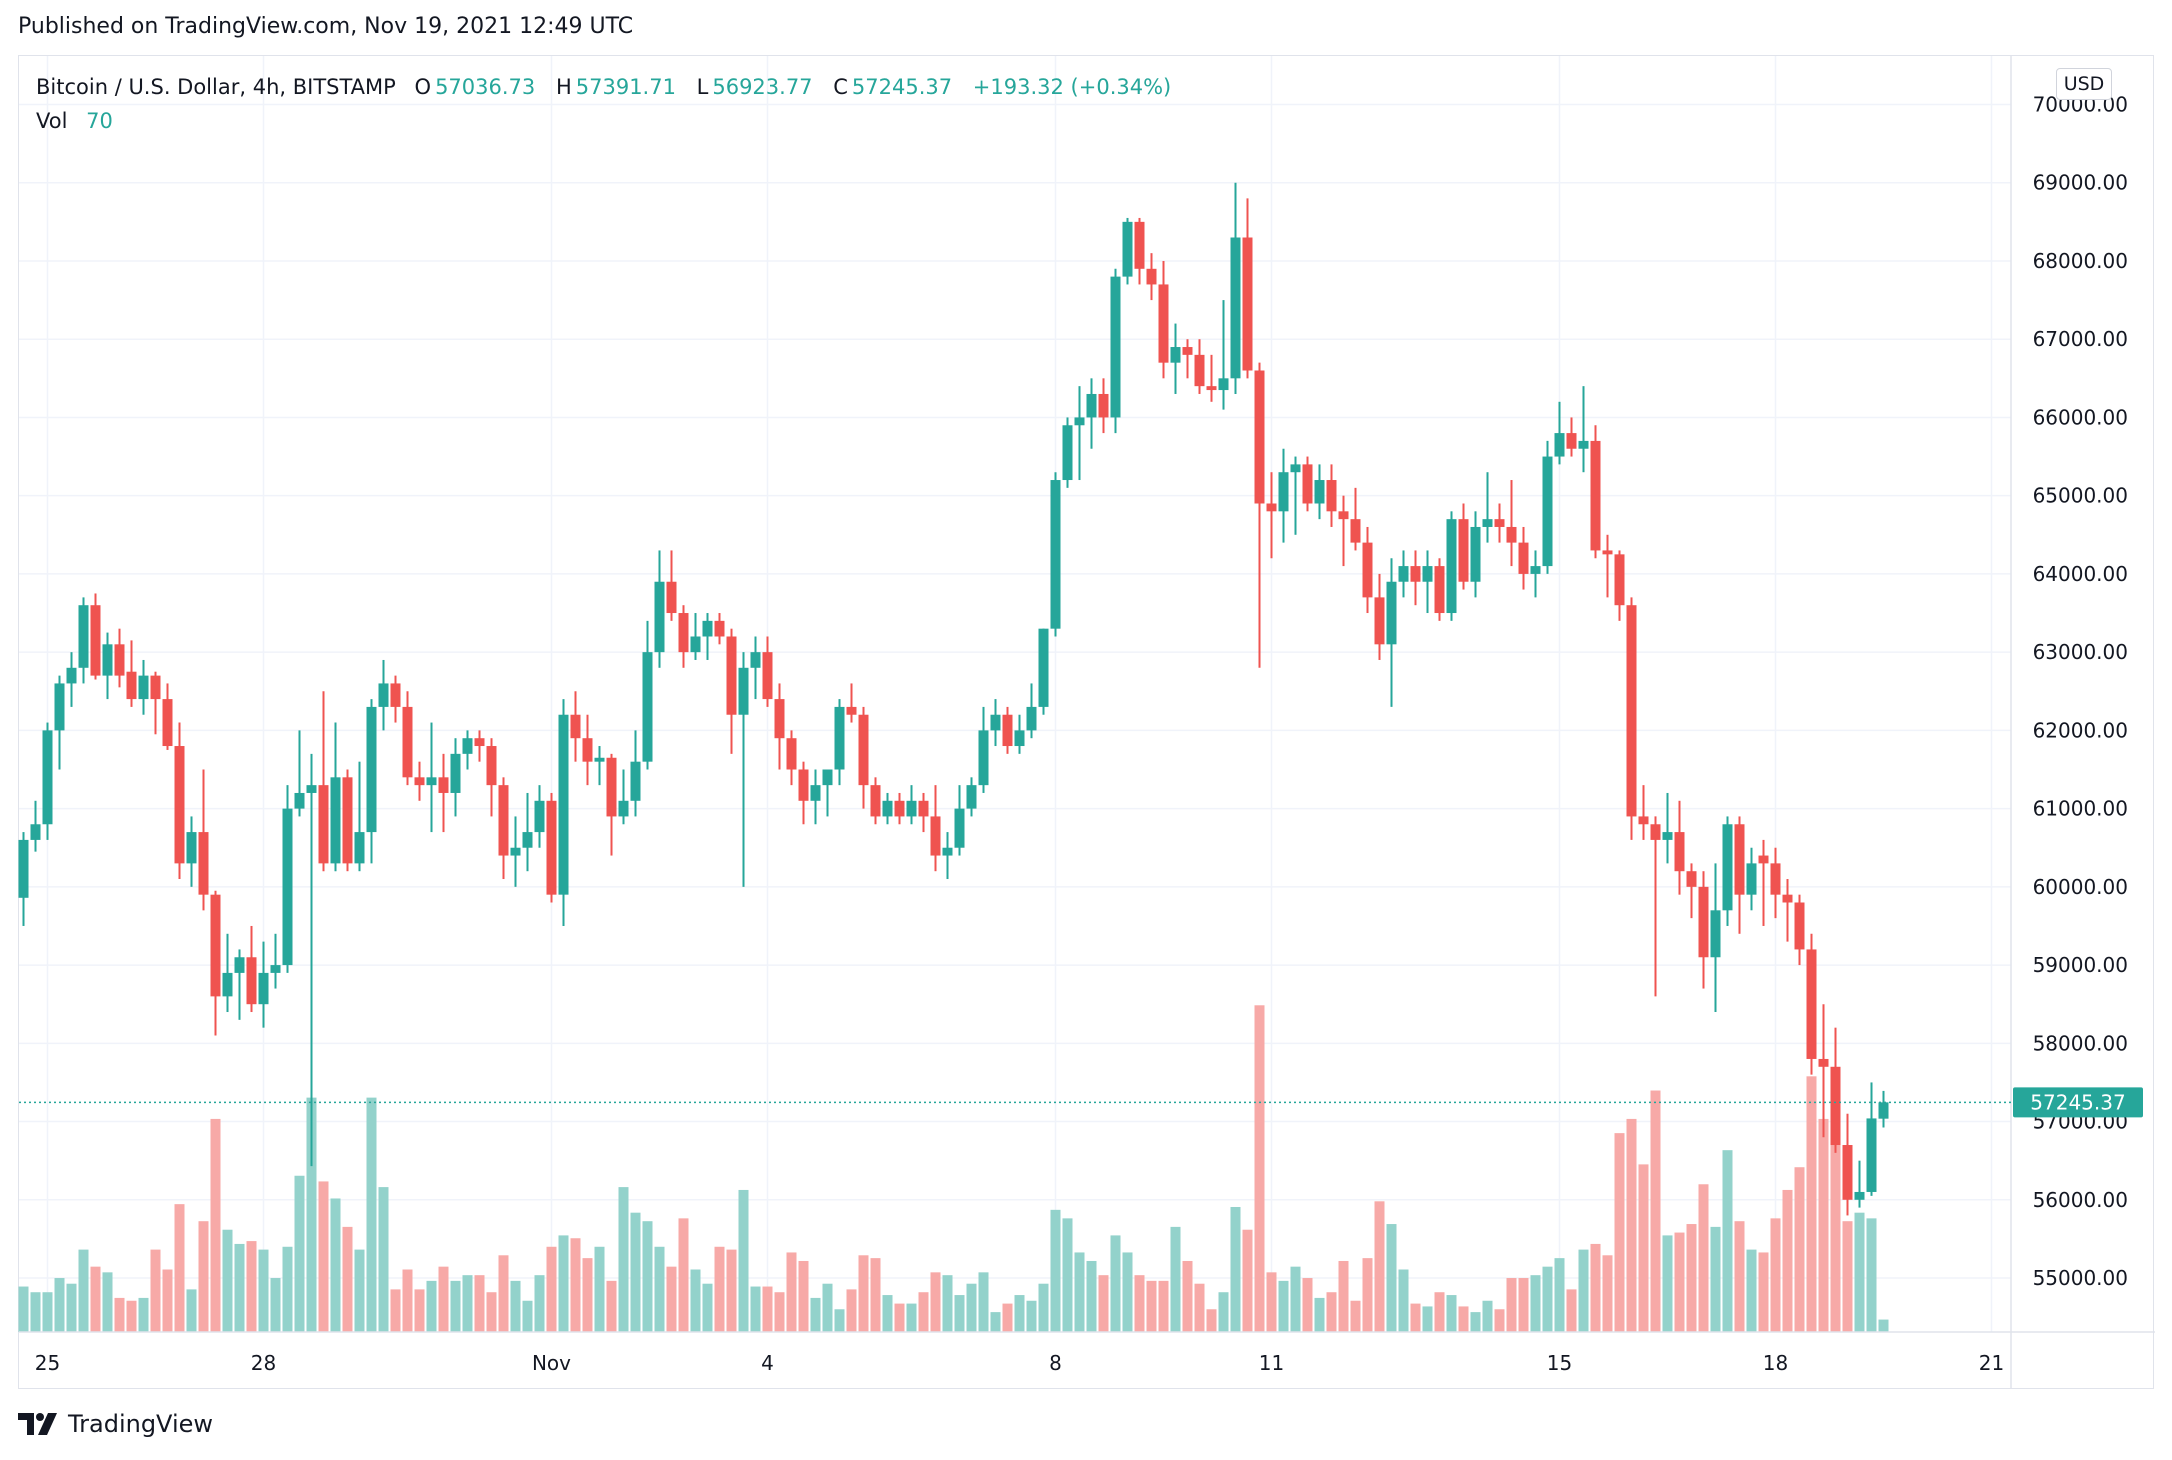 Image resolution: width=2172 pixels, height=1460 pixels. What do you see at coordinates (141, 1424) in the screenshot?
I see `logo-text: TradingView` at bounding box center [141, 1424].